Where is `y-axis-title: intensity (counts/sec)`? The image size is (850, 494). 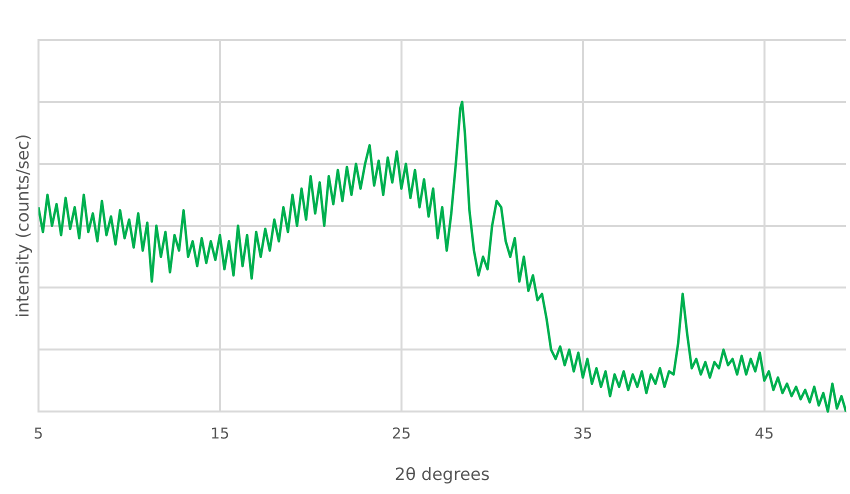 y-axis-title: intensity (counts/sec) is located at coordinates (24, 226).